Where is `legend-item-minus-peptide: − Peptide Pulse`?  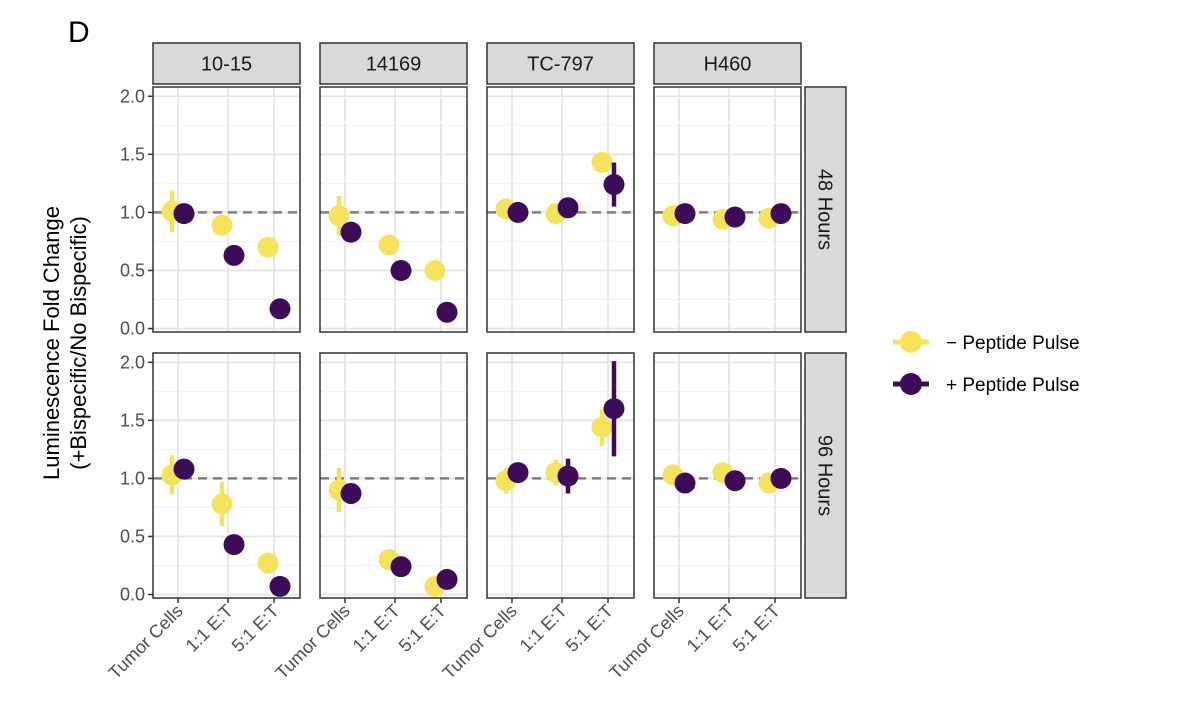
legend-item-minus-peptide: − Peptide Pulse is located at coordinates (986, 342).